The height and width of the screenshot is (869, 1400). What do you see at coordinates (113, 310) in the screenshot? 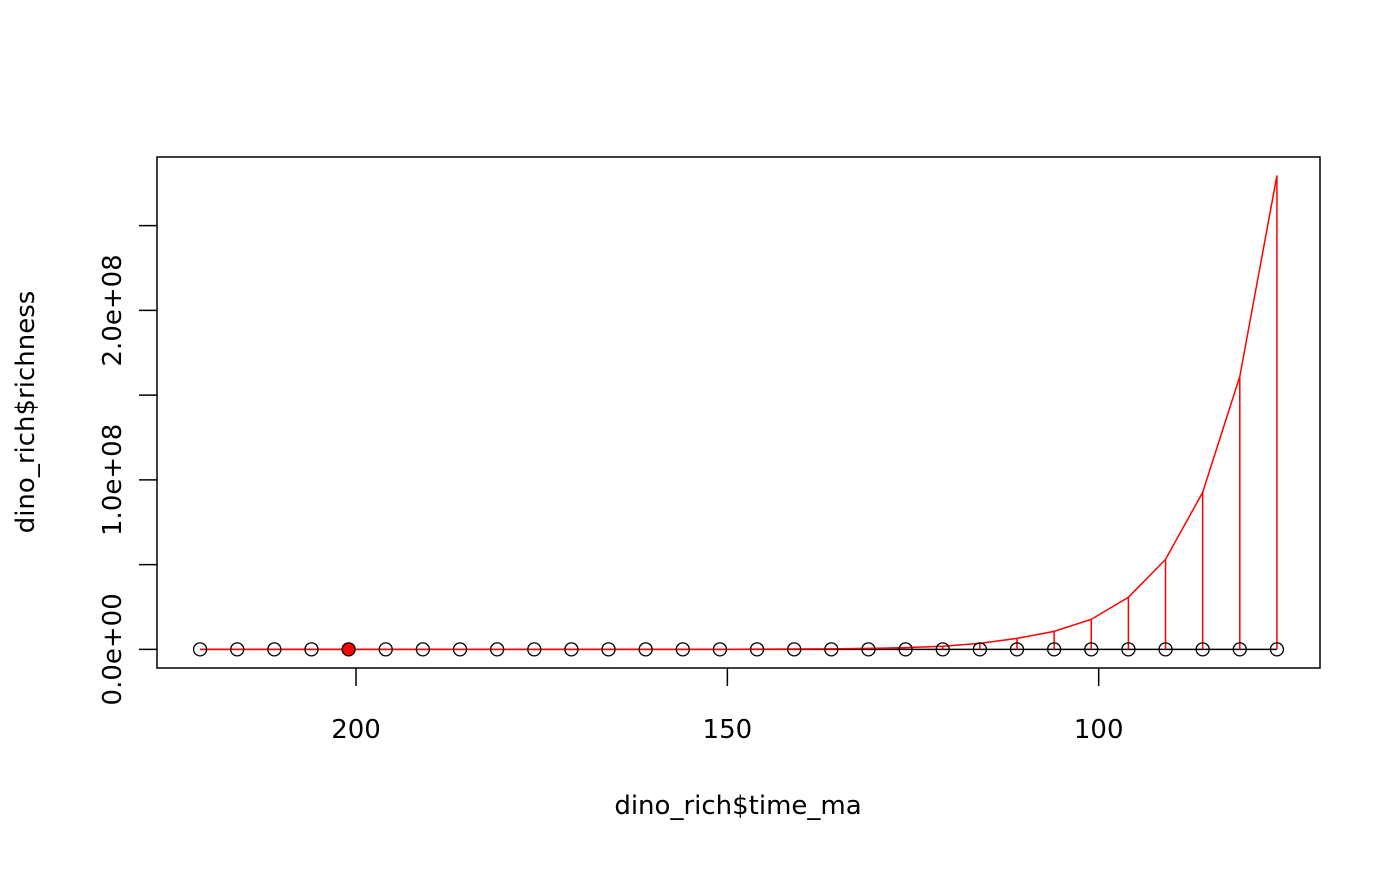
I see `y-tick-label: 2.0e+08` at bounding box center [113, 310].